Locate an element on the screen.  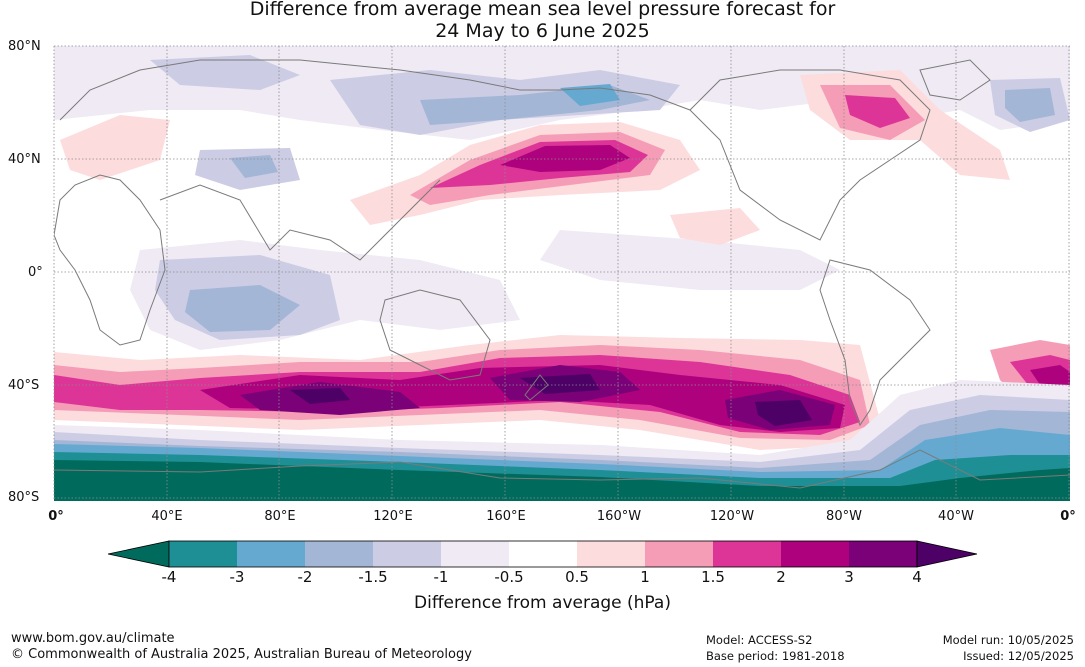
coastline-eurasia-north is located at coordinates (375, 90).